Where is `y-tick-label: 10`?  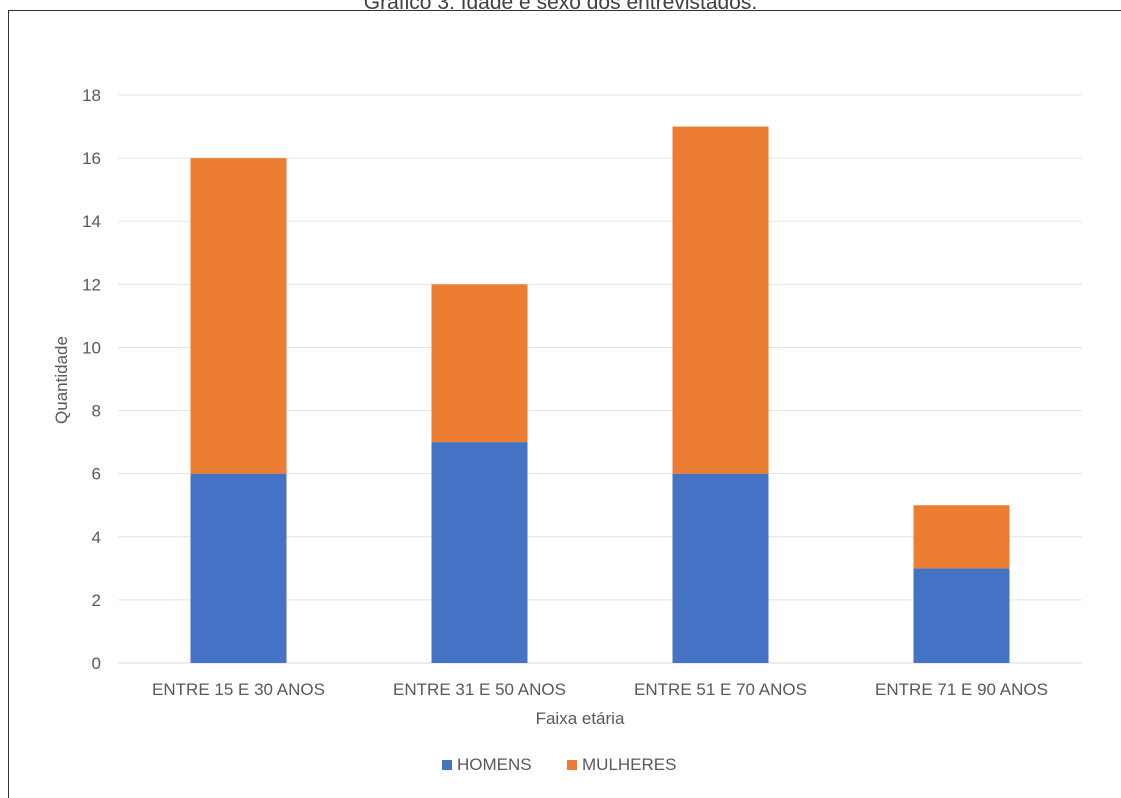
y-tick-label: 10 is located at coordinates (91, 347).